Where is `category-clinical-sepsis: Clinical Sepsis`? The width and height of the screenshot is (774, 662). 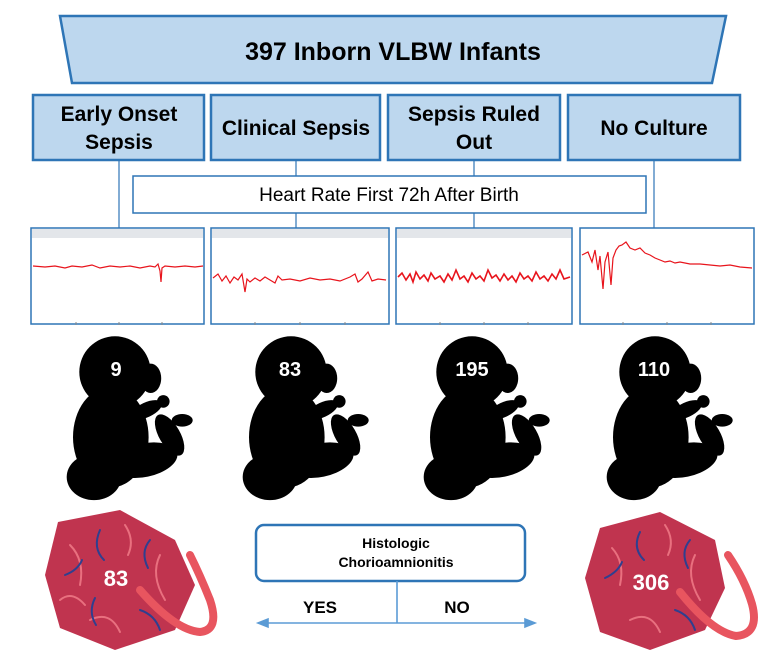 category-clinical-sepsis: Clinical Sepsis is located at coordinates (295, 127).